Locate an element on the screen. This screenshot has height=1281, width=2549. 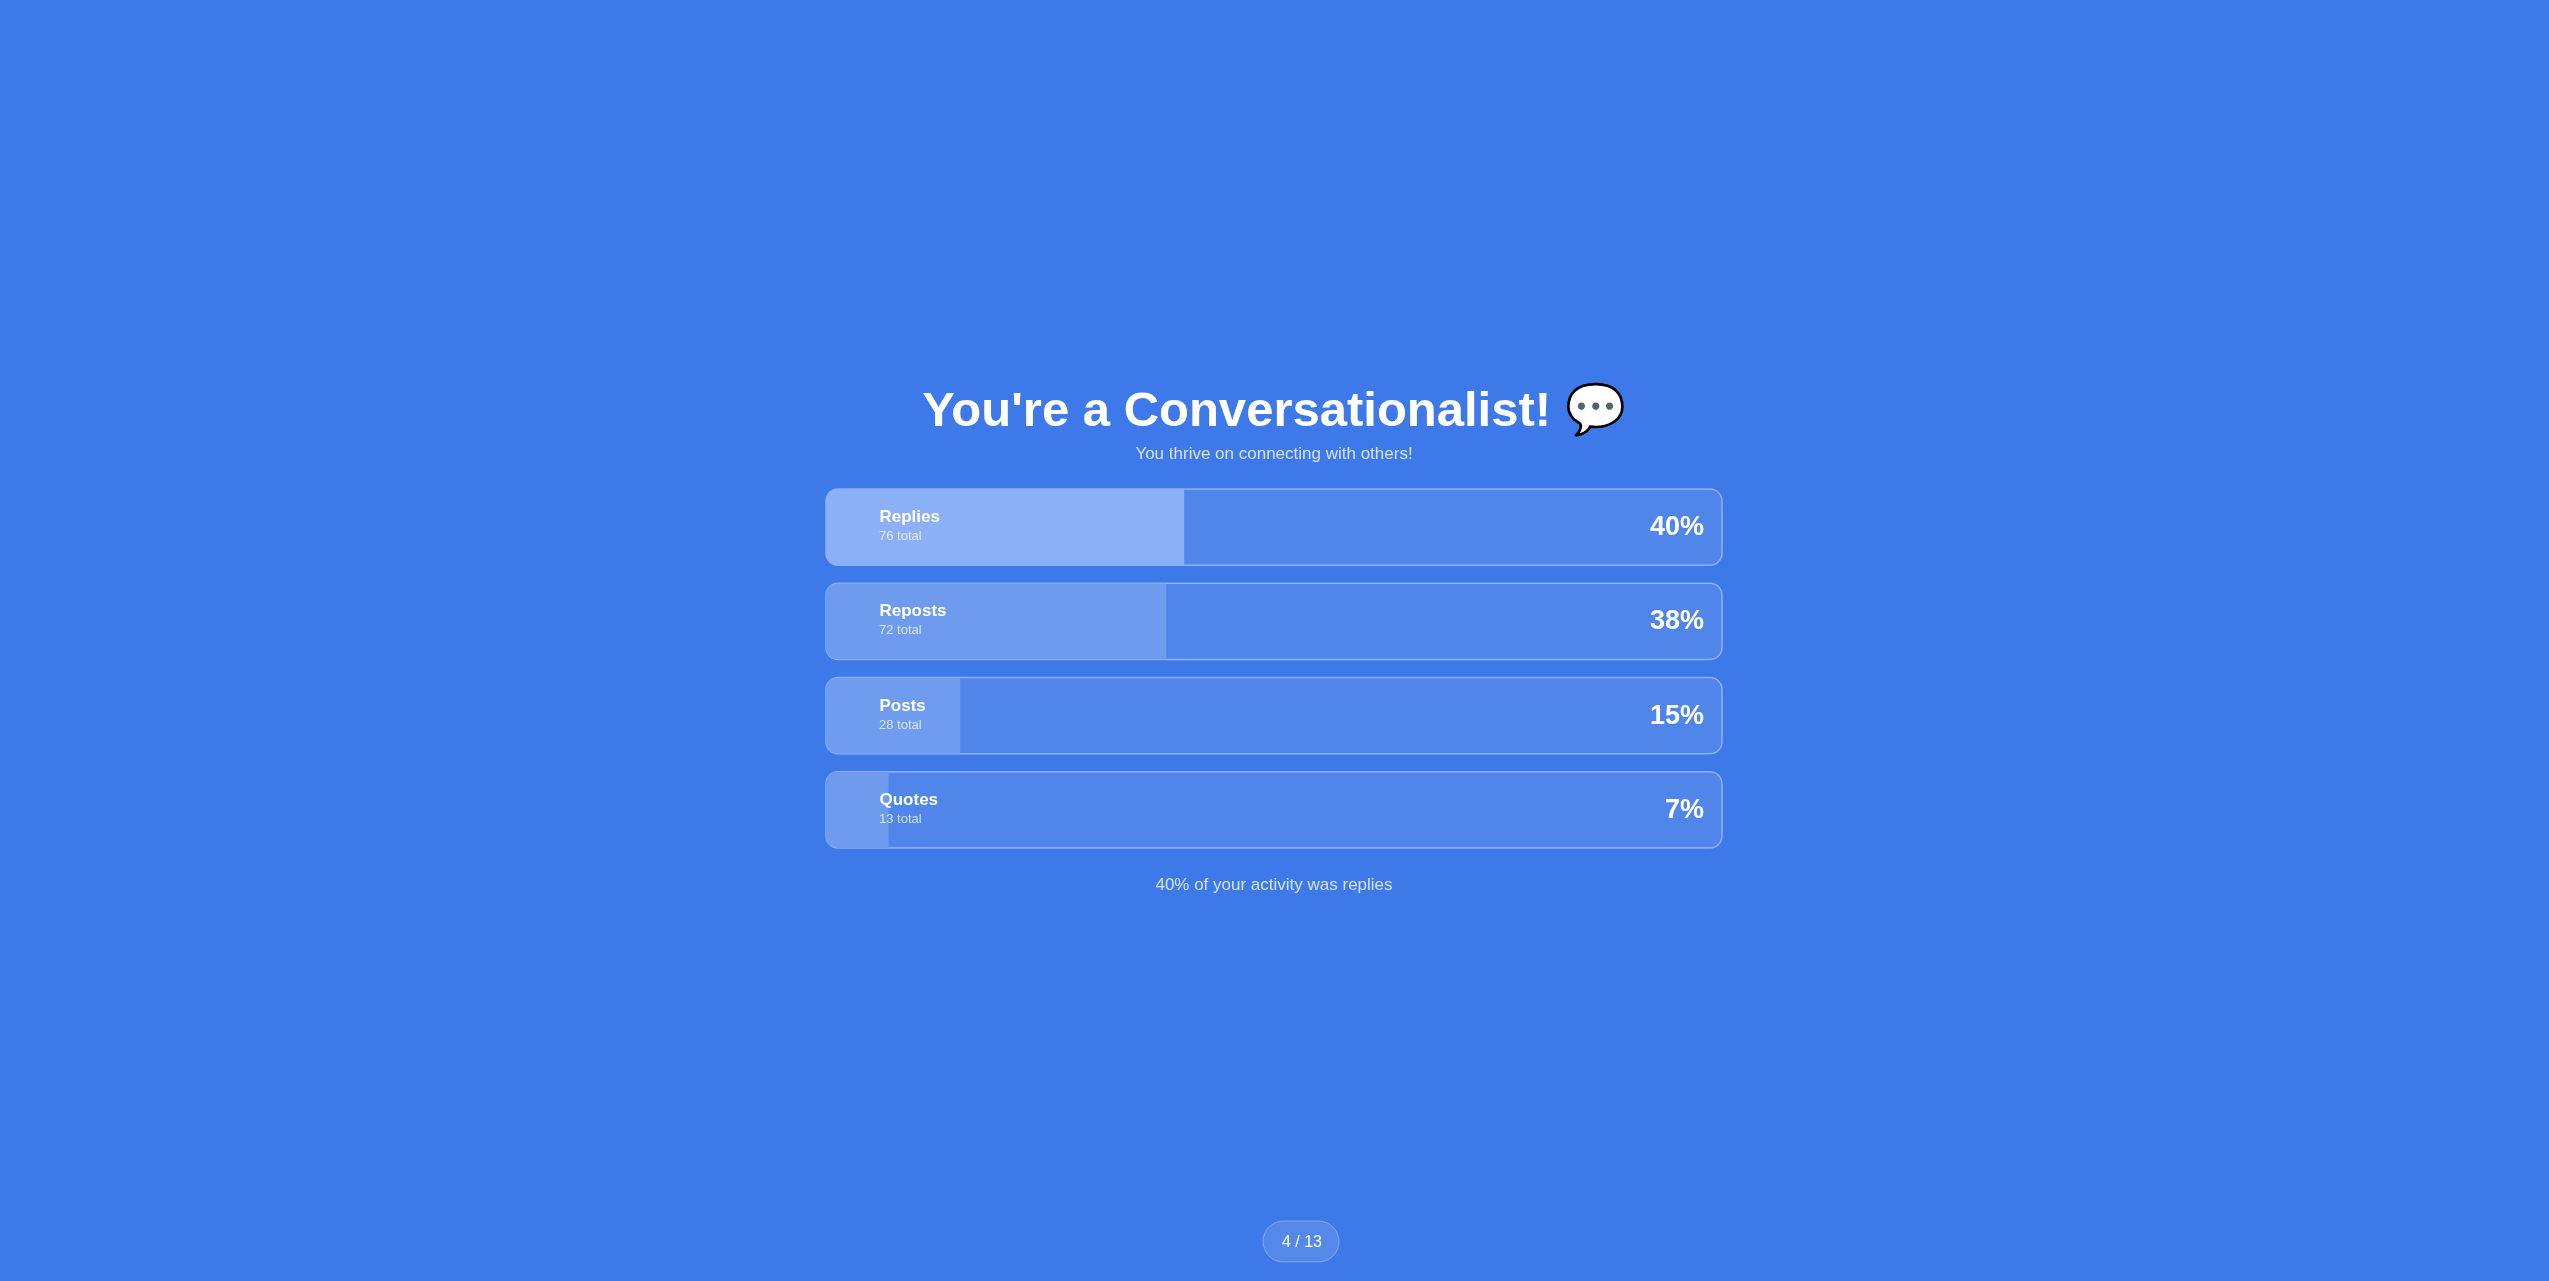
annotation: 76 total is located at coordinates (900, 536).